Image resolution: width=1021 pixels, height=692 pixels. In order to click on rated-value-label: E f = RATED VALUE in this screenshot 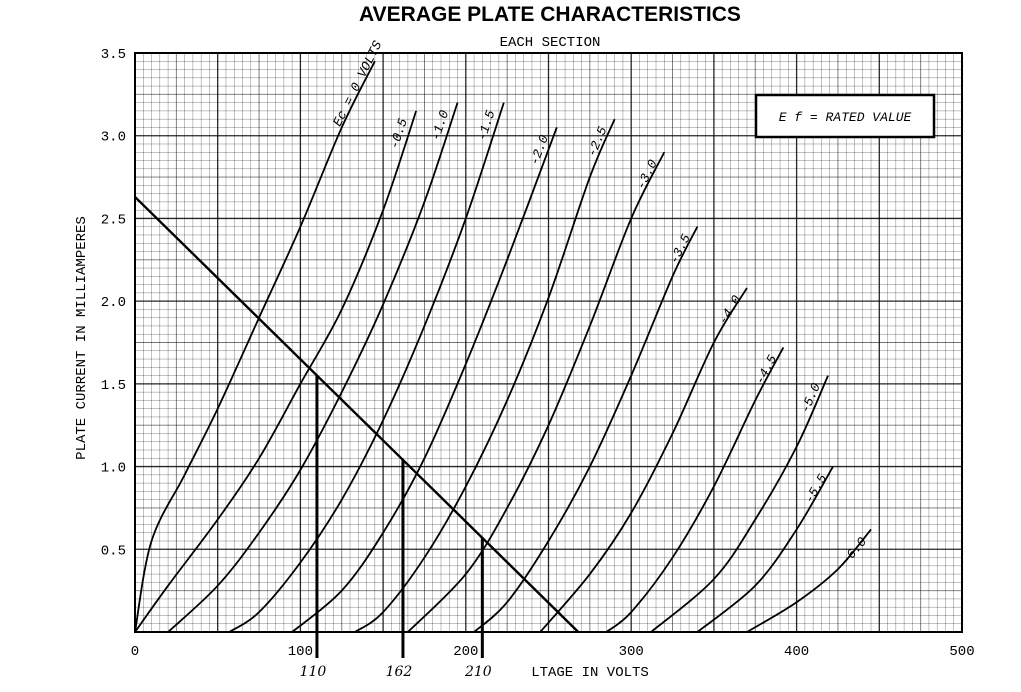, I will do `click(845, 117)`.